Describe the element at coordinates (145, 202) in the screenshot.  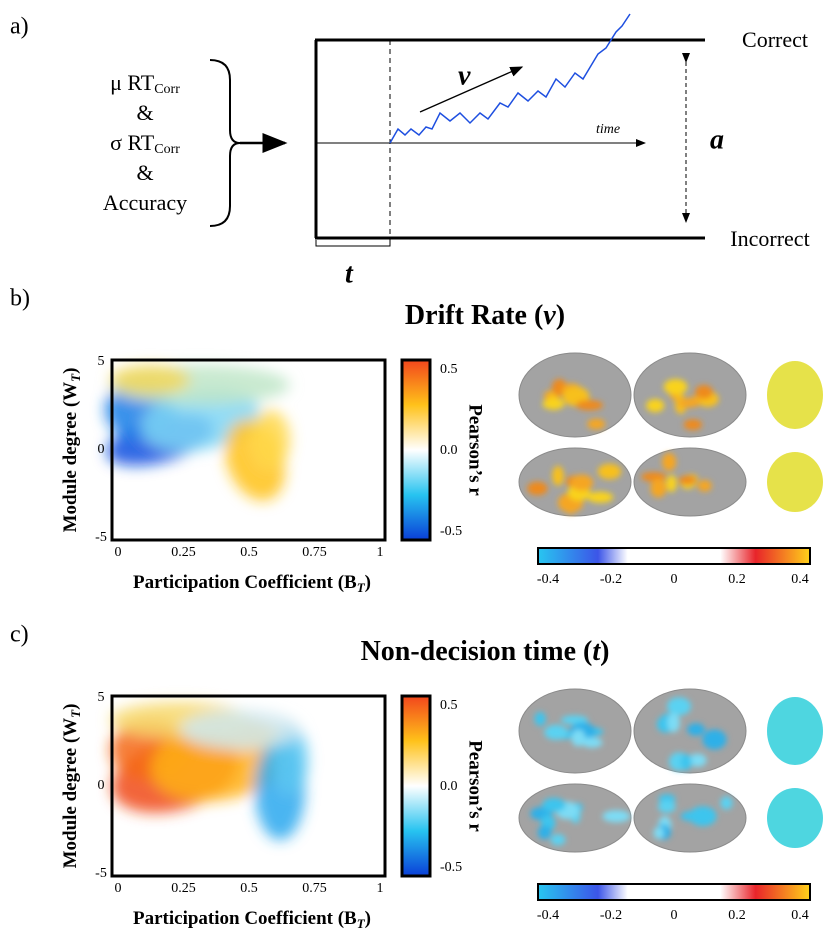
I see `input-item: Accuracy` at that location.